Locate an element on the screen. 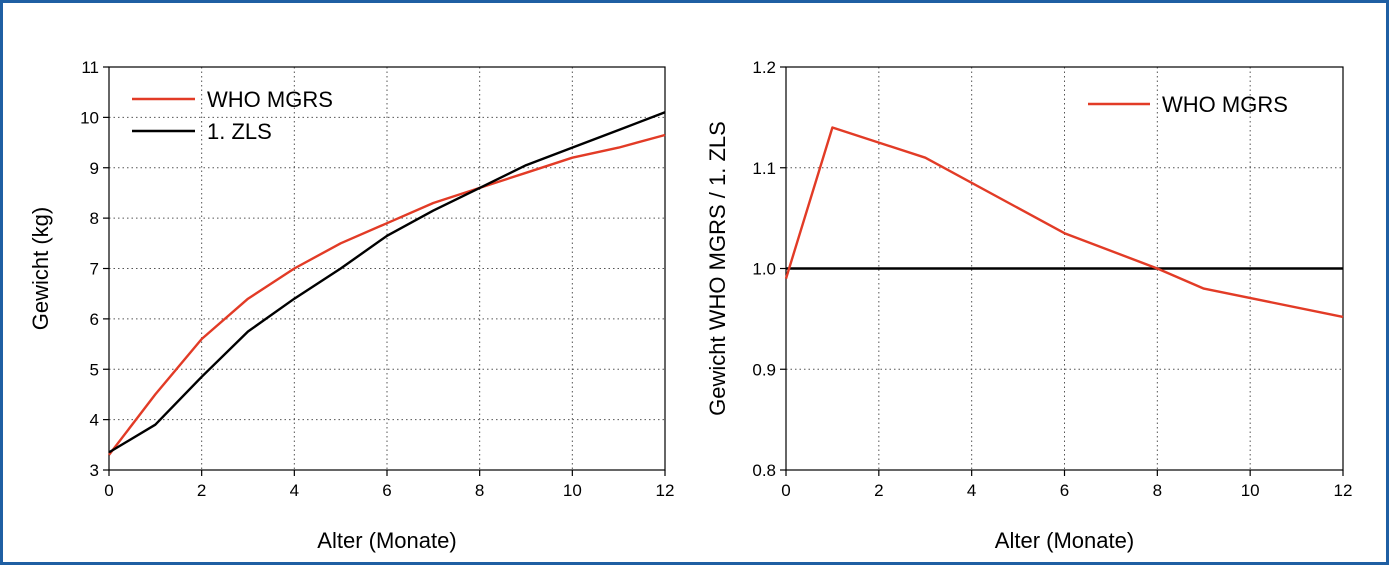 Image resolution: width=1389 pixels, height=565 pixels. y-axis-label: Gewicht (kg) is located at coordinates (40, 268).